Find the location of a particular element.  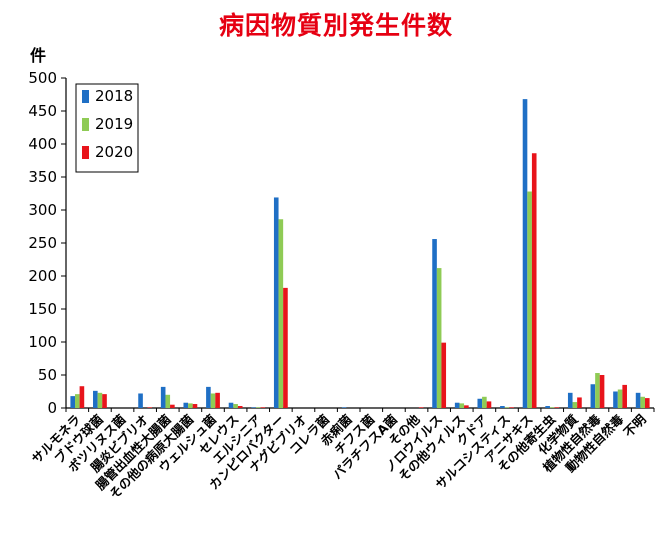

category-label: 不明 is located at coordinates (635, 426).